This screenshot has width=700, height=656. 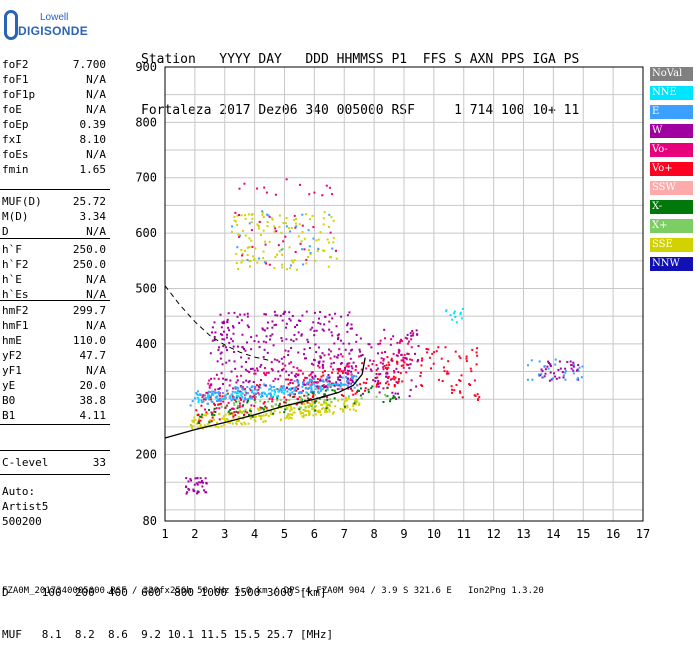 What do you see at coordinates (9, 415) in the screenshot?
I see `param-label: B1` at bounding box center [9, 415].